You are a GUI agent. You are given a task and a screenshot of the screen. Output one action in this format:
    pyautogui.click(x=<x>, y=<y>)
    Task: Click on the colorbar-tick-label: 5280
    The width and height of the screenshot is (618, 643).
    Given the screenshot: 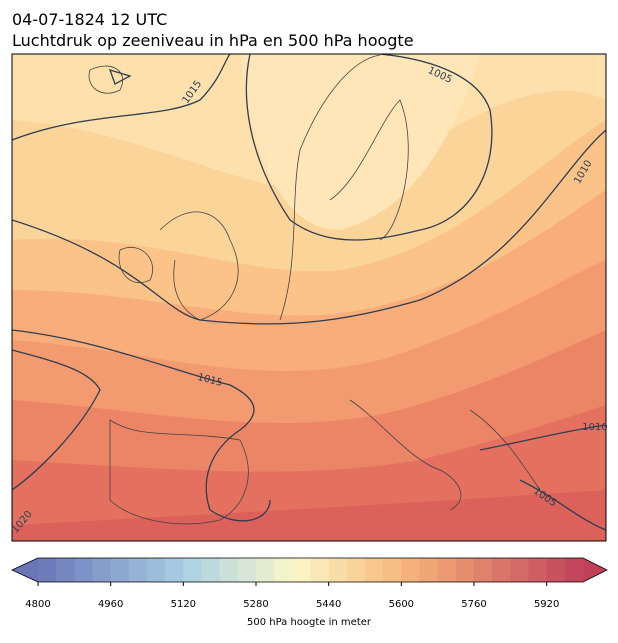 What is the action you would take?
    pyautogui.click(x=255, y=604)
    